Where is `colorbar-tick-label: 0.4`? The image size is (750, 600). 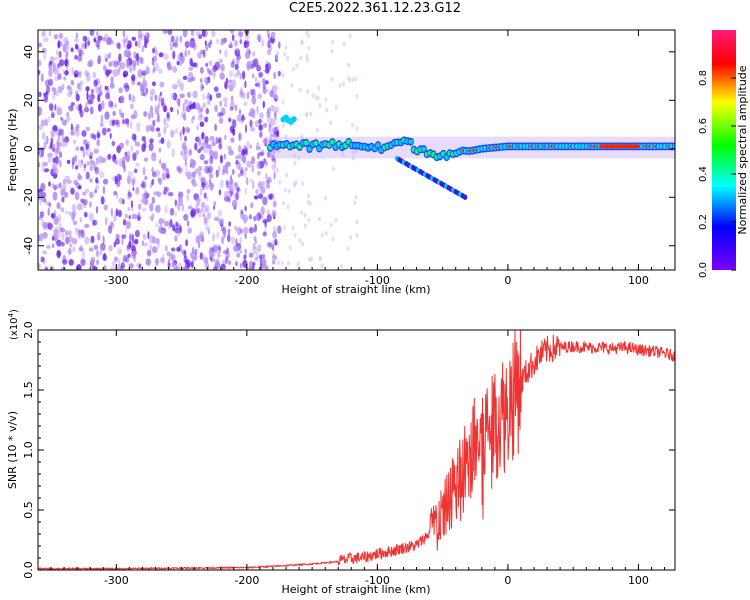
colorbar-tick-label: 0.4 is located at coordinates (703, 174).